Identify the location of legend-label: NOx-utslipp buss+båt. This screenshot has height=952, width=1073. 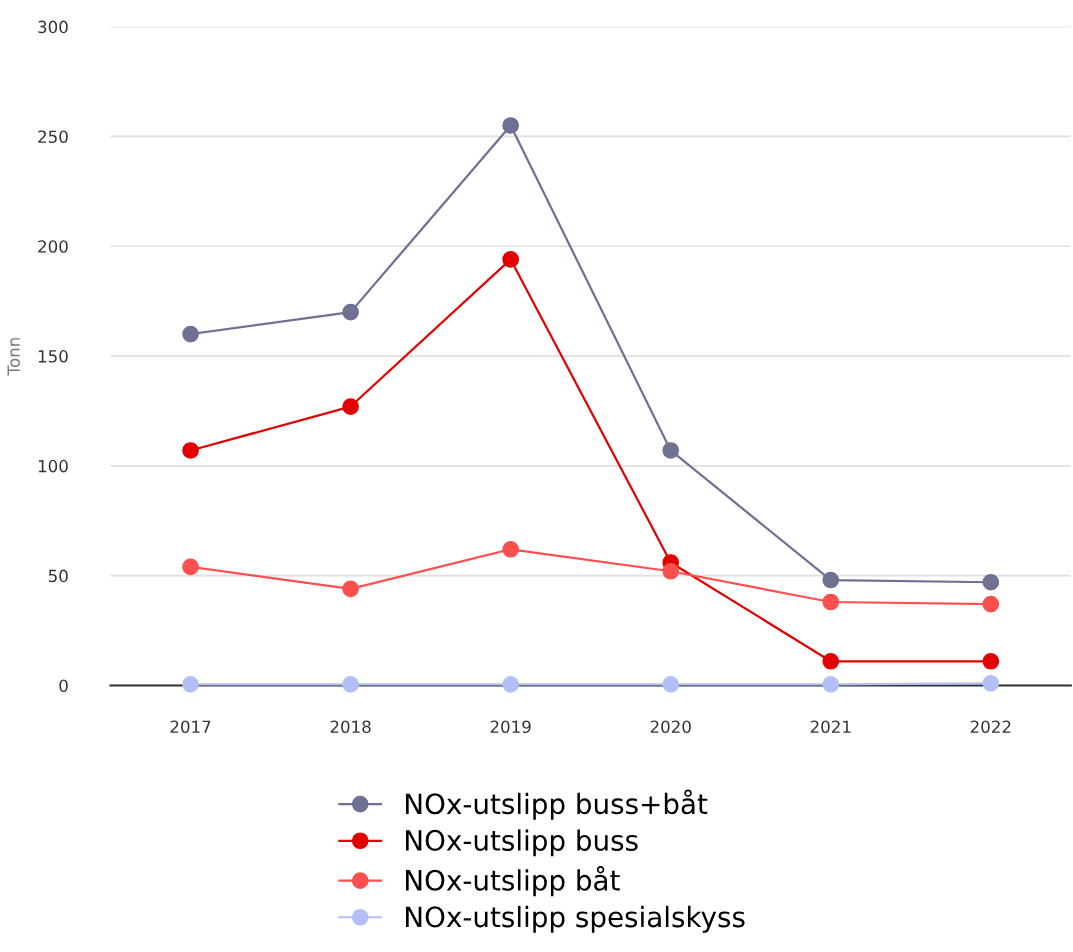
(557, 804).